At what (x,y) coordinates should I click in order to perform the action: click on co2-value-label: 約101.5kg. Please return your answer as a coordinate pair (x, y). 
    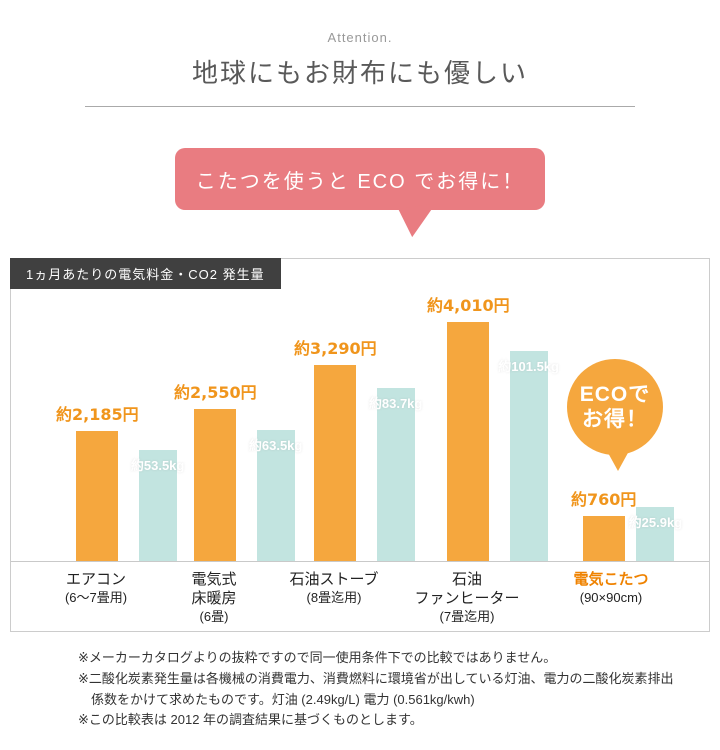
    Looking at the image, I should click on (528, 366).